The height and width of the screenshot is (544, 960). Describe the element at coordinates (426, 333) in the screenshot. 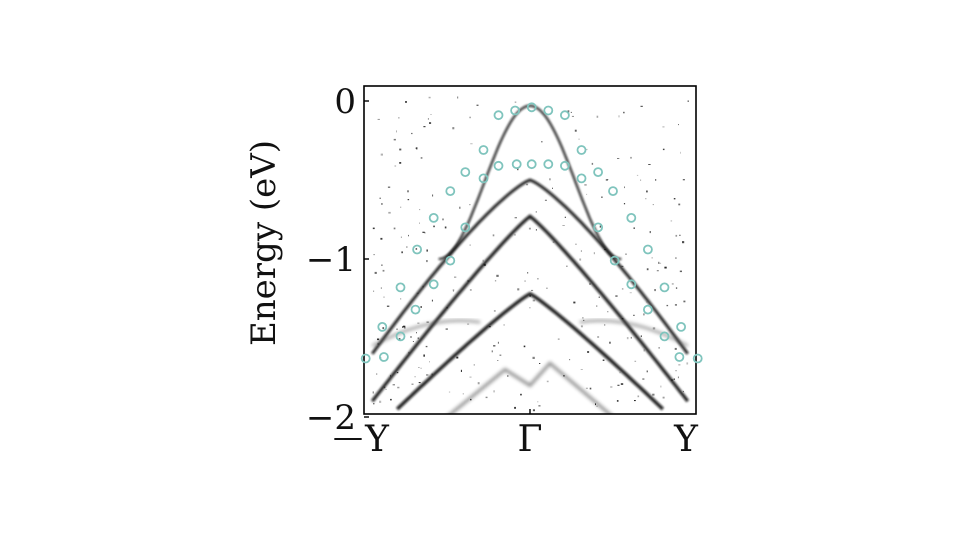

I see `intensity-flat-left` at that location.